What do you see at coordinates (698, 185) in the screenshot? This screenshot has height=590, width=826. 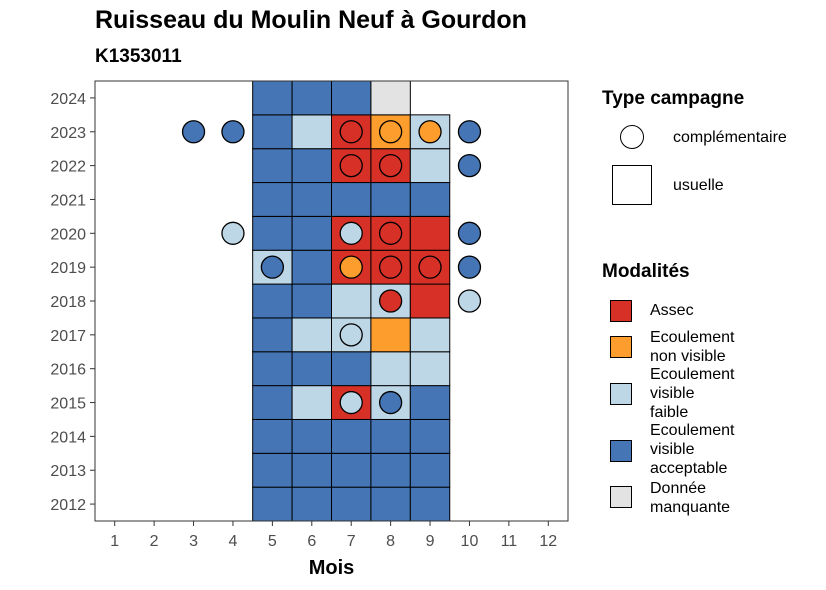 I see `legend-type-usuelle: usuelle` at bounding box center [698, 185].